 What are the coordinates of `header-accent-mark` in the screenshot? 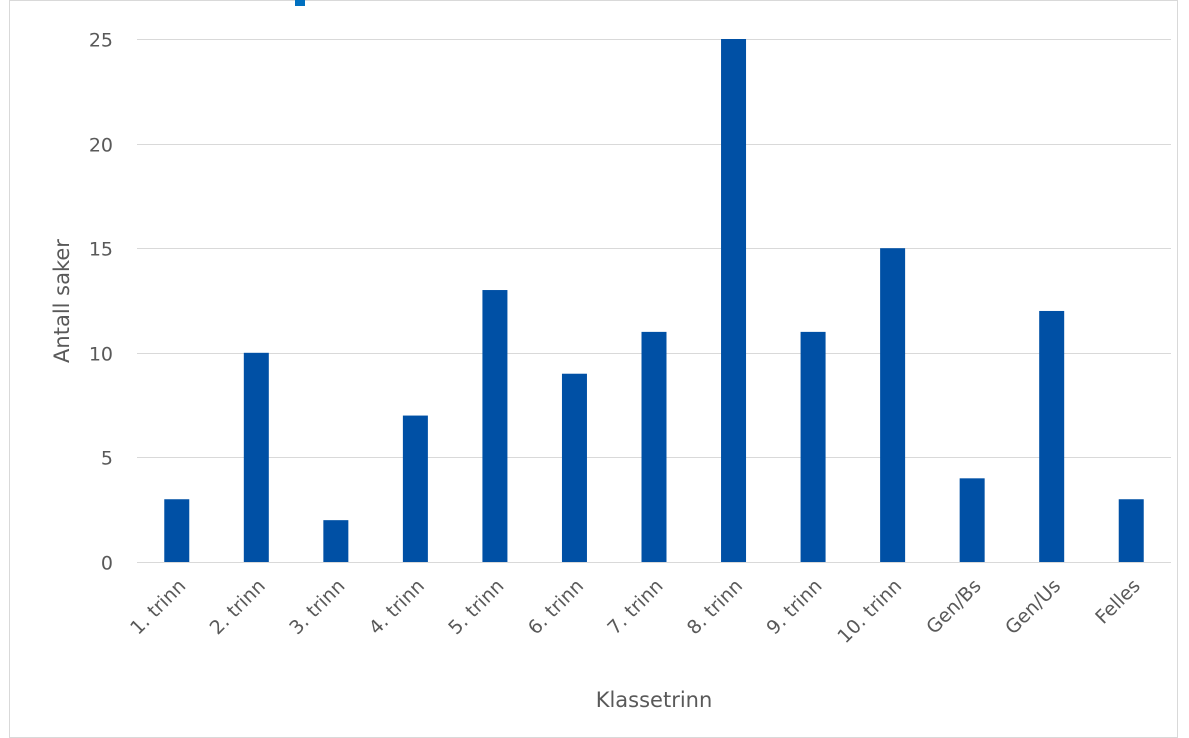 It's located at (300, 3).